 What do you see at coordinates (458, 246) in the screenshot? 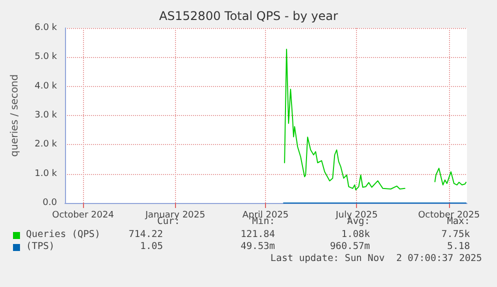
I see `text: 5.18` at bounding box center [458, 246].